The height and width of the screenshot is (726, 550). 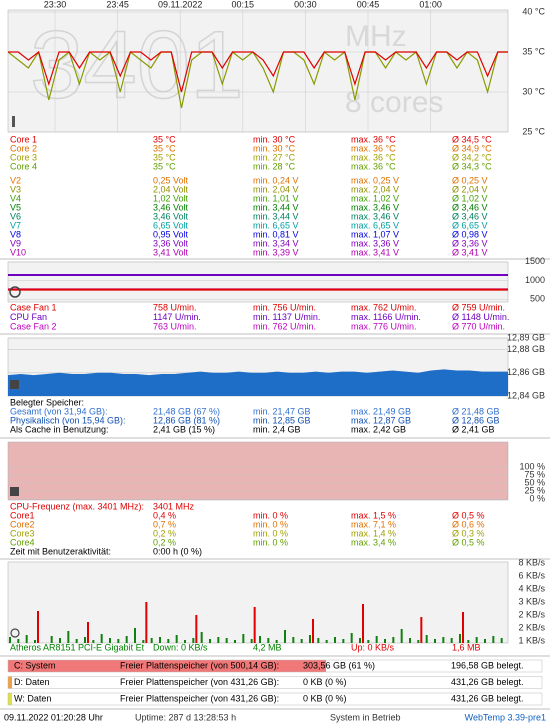 I want to click on row-min: min. 2,4 GB, so click(x=277, y=429).